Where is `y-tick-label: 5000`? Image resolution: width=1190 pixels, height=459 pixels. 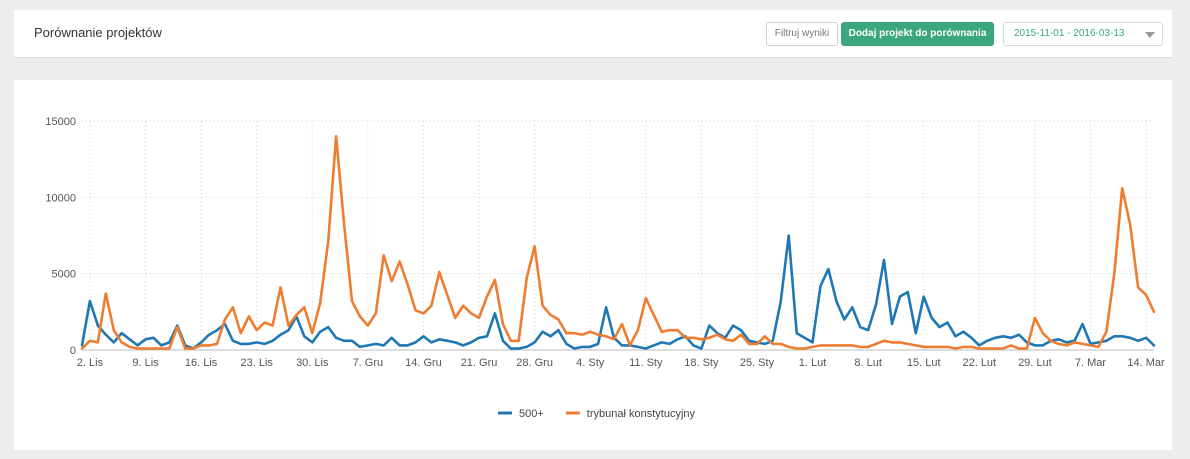
y-tick-label: 5000 is located at coordinates (64, 275).